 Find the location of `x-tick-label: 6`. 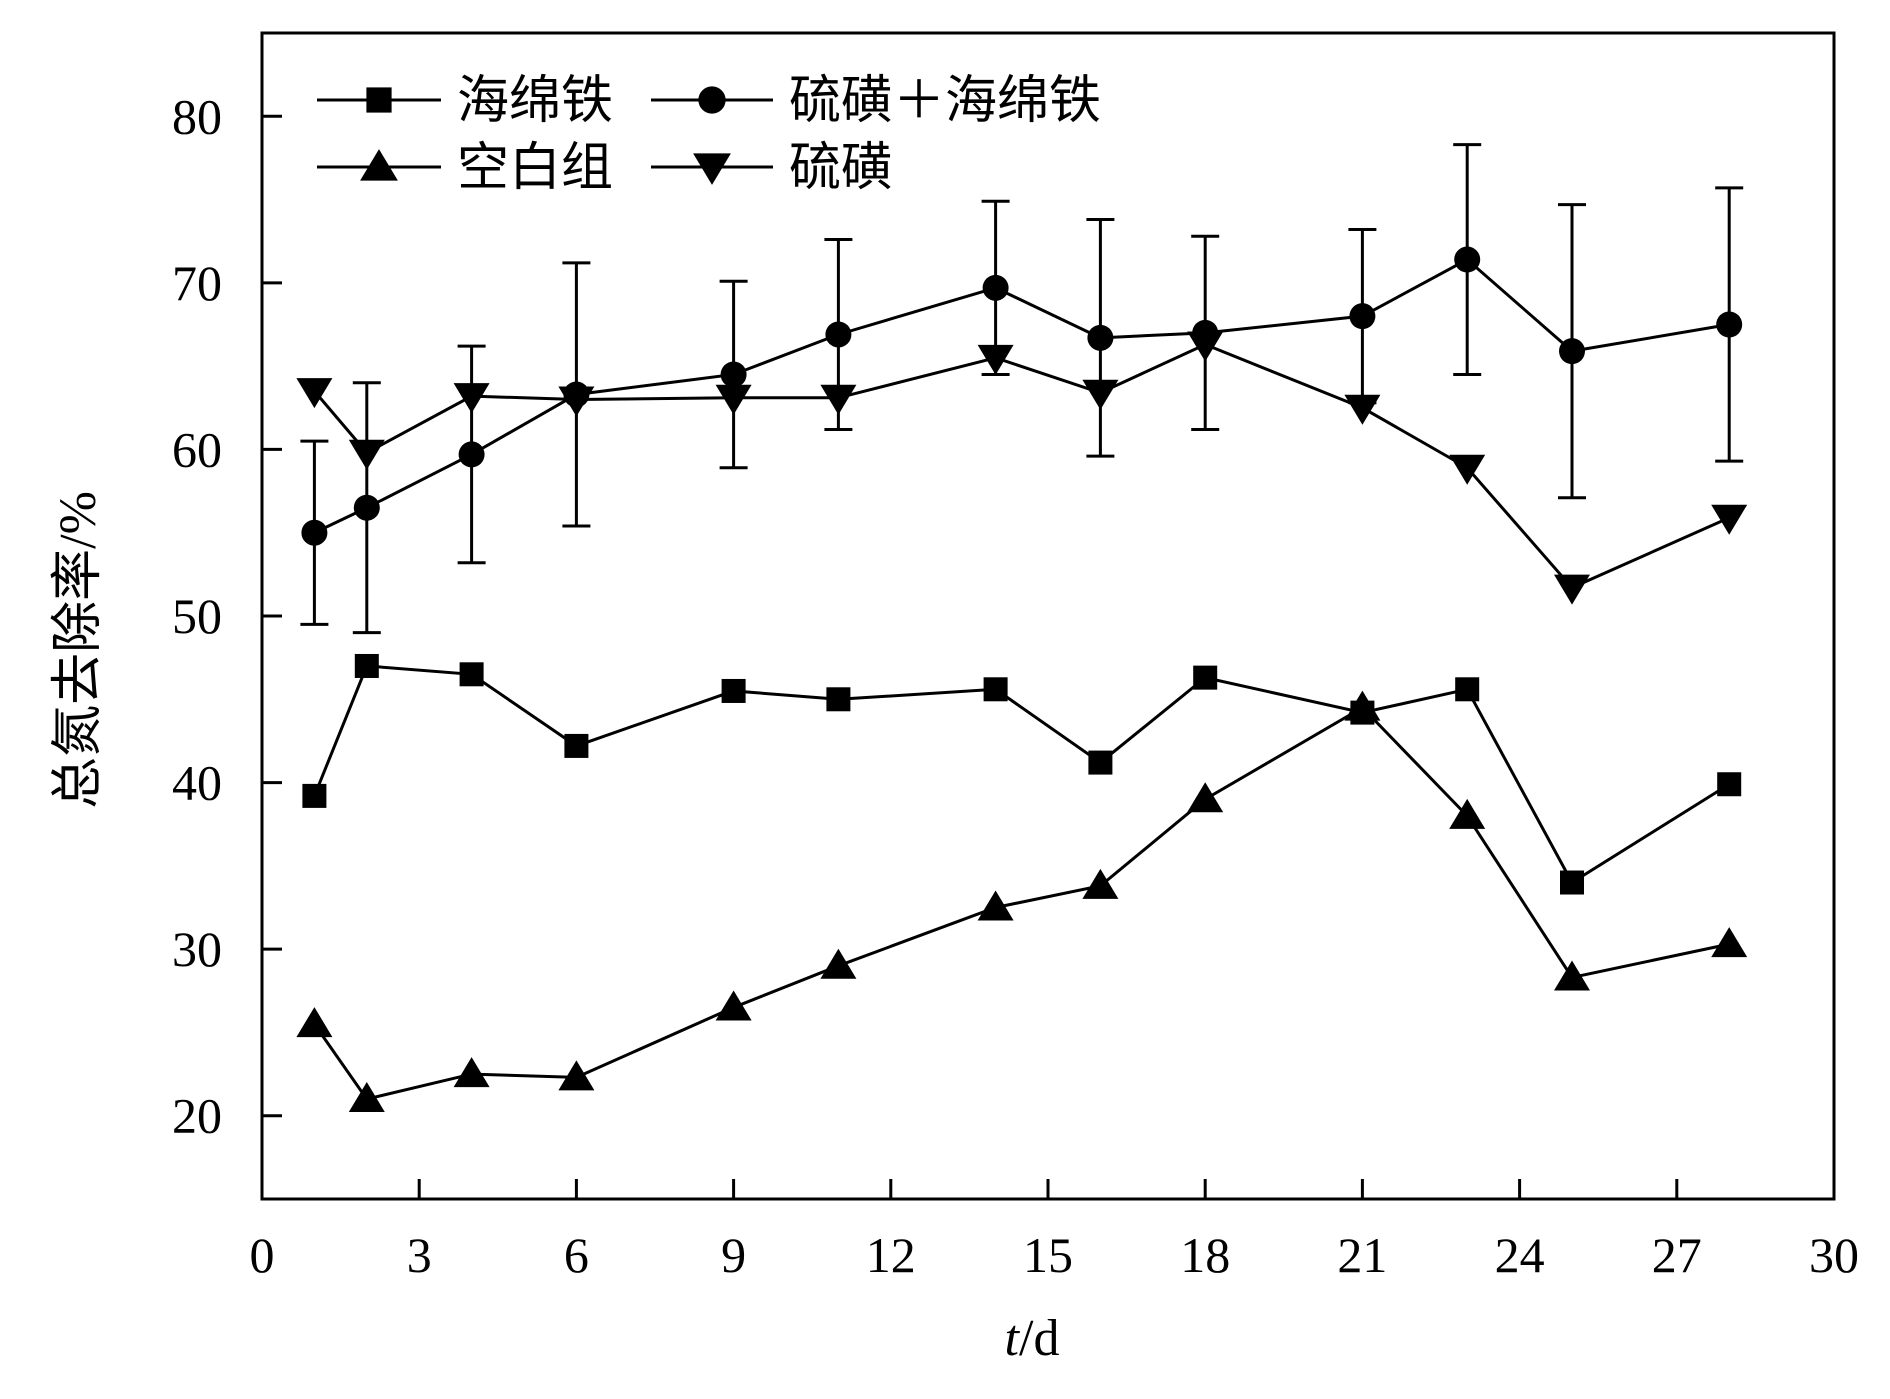

x-tick-label: 6 is located at coordinates (576, 1255).